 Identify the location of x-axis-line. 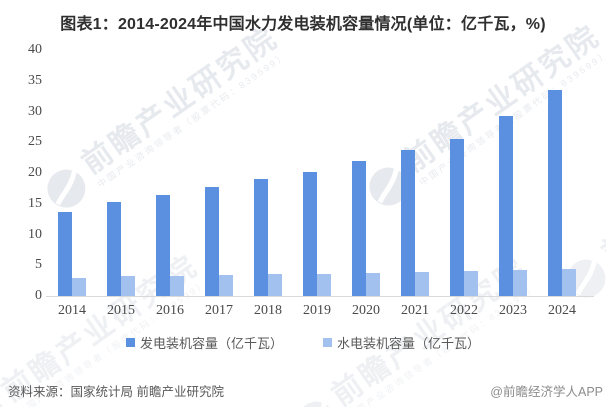
(320, 296).